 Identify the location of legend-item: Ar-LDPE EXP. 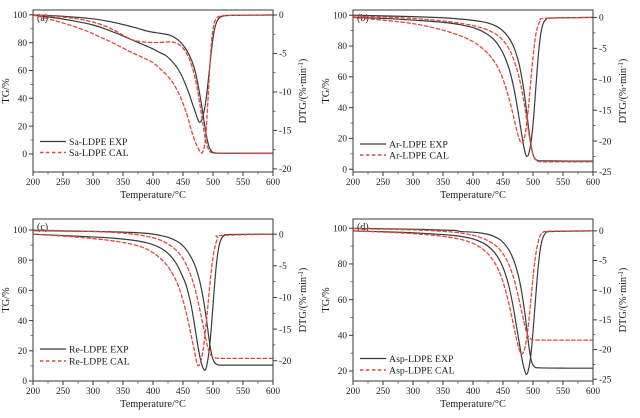
(404, 144).